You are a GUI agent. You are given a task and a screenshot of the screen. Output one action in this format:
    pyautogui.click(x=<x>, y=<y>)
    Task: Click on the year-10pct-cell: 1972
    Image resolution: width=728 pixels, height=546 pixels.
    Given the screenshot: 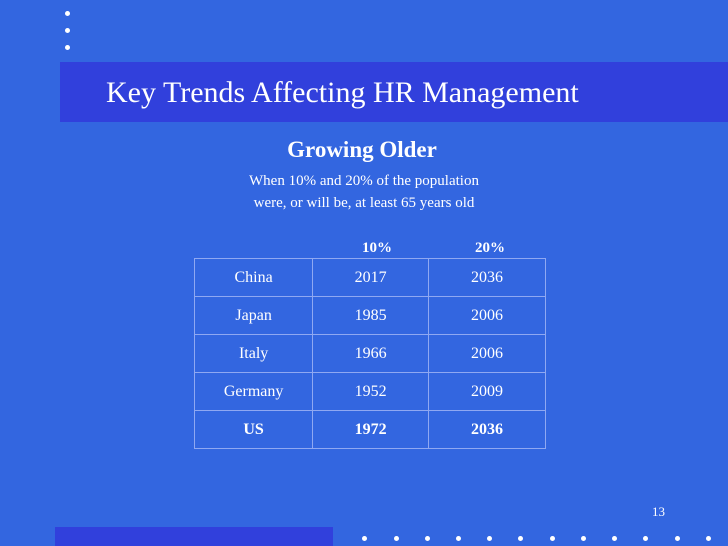 What is the action you would take?
    pyautogui.click(x=371, y=429)
    